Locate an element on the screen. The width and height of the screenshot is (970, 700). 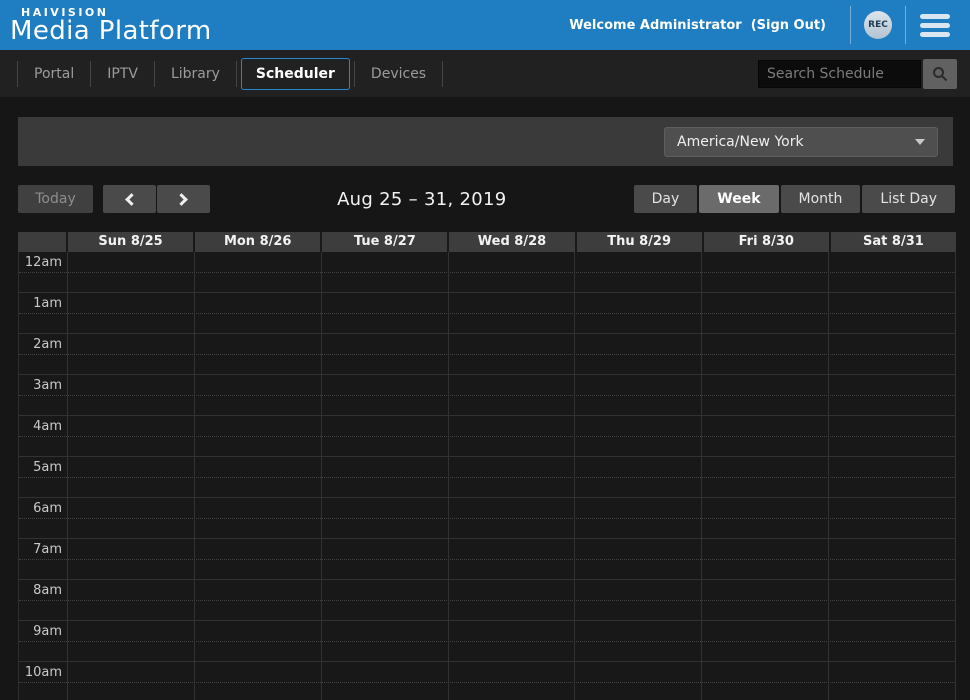
day-column-wed is located at coordinates (511, 476).